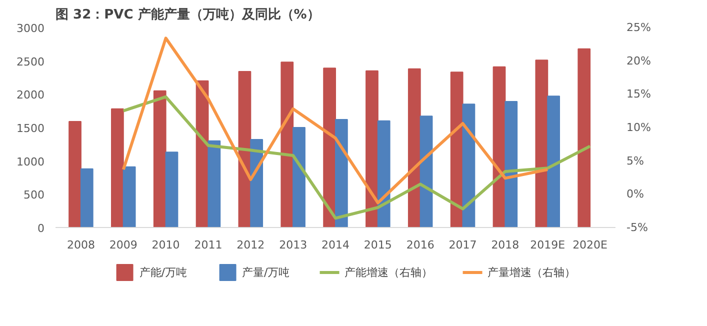 The width and height of the screenshot is (707, 326). Describe the element at coordinates (188, 14) in the screenshot. I see `chart-title: 图 32：PVC 产能产量（万吨）及同比（%）` at that location.